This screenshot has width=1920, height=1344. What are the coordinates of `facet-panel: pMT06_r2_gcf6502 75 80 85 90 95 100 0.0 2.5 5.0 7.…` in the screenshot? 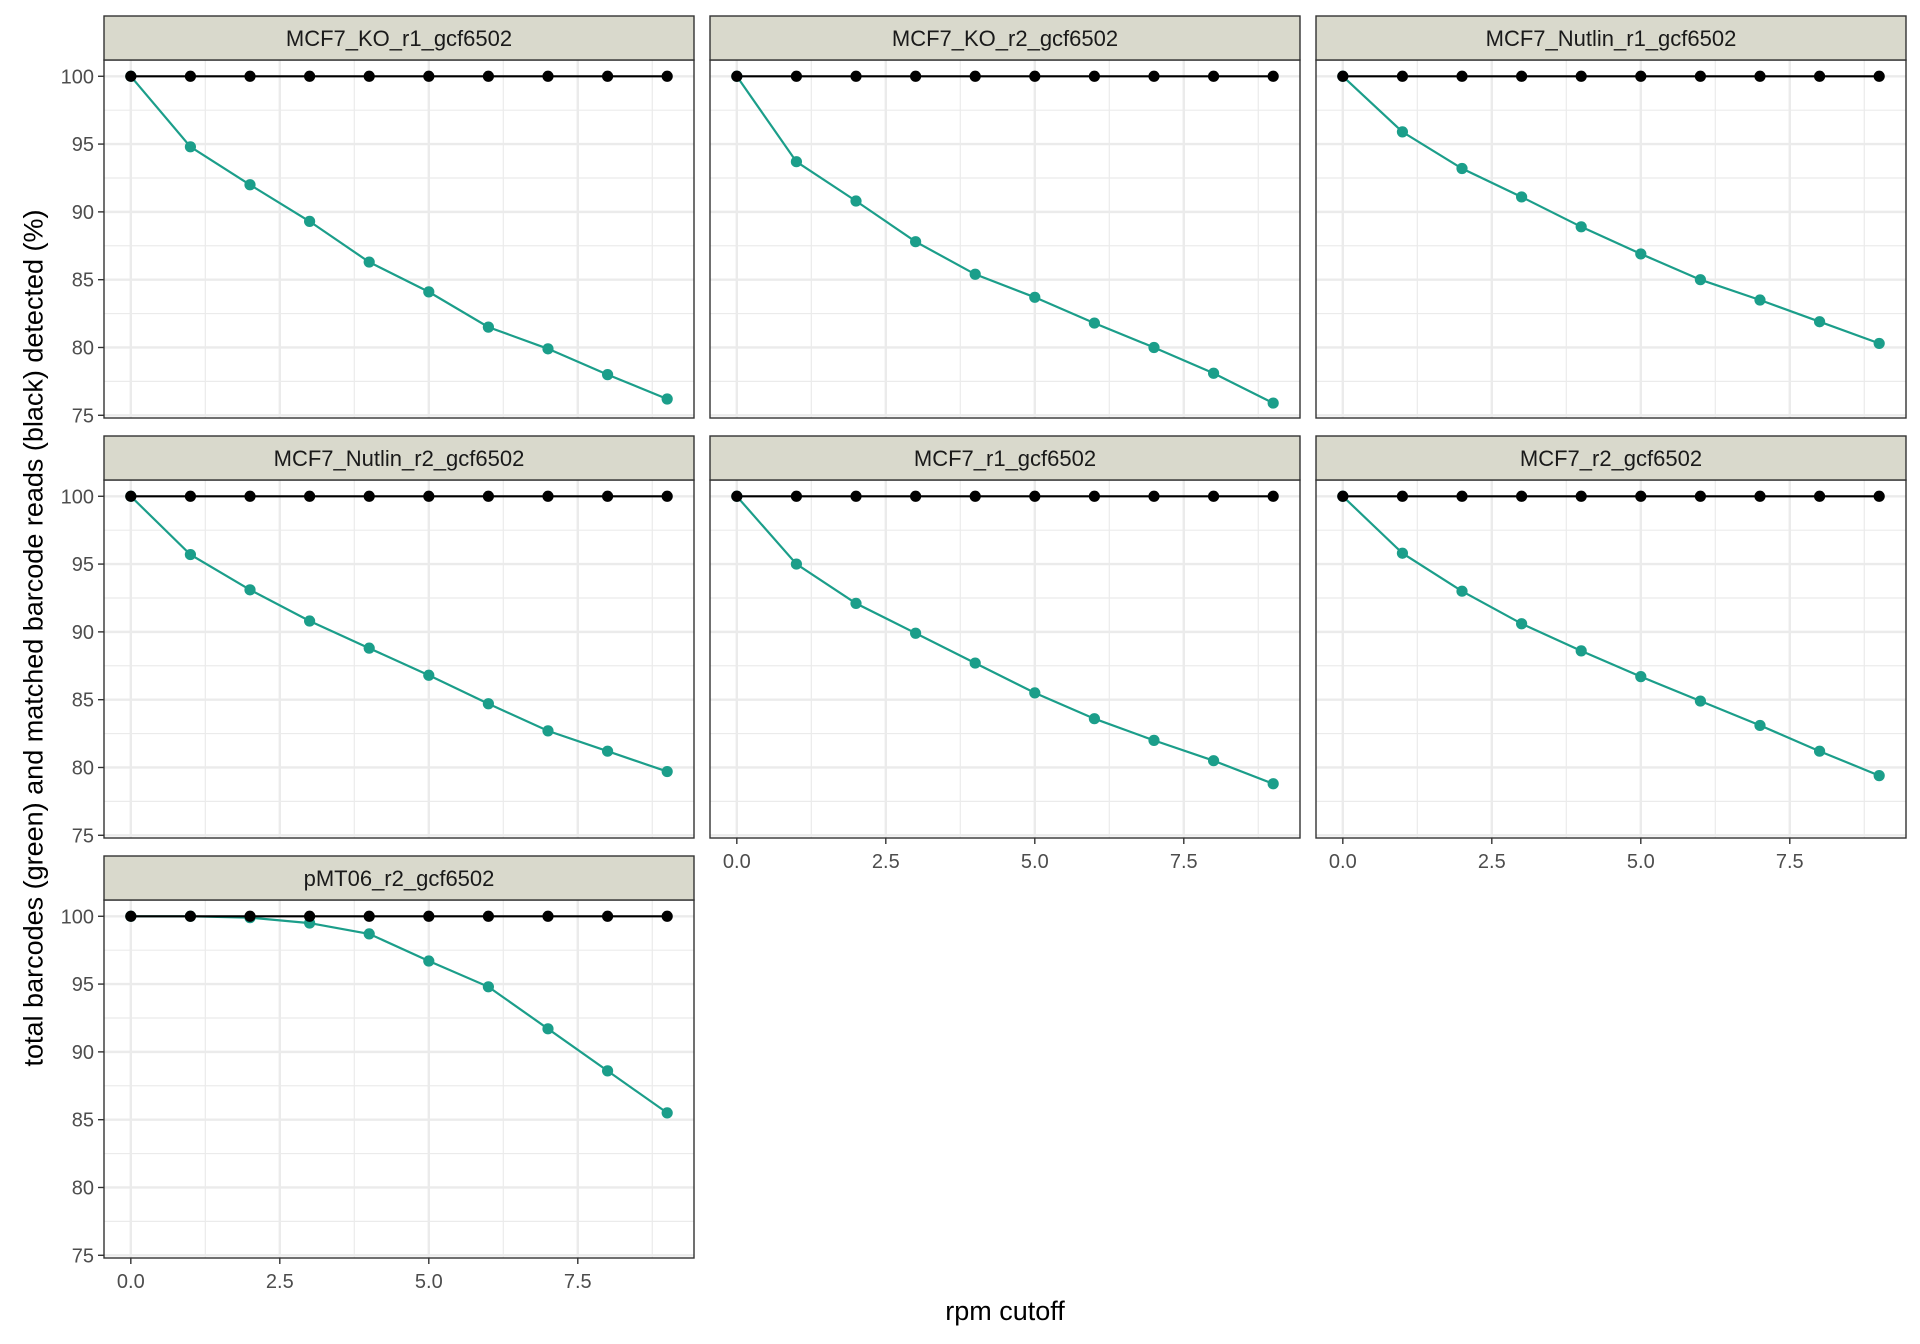 It's located at (378, 1074).